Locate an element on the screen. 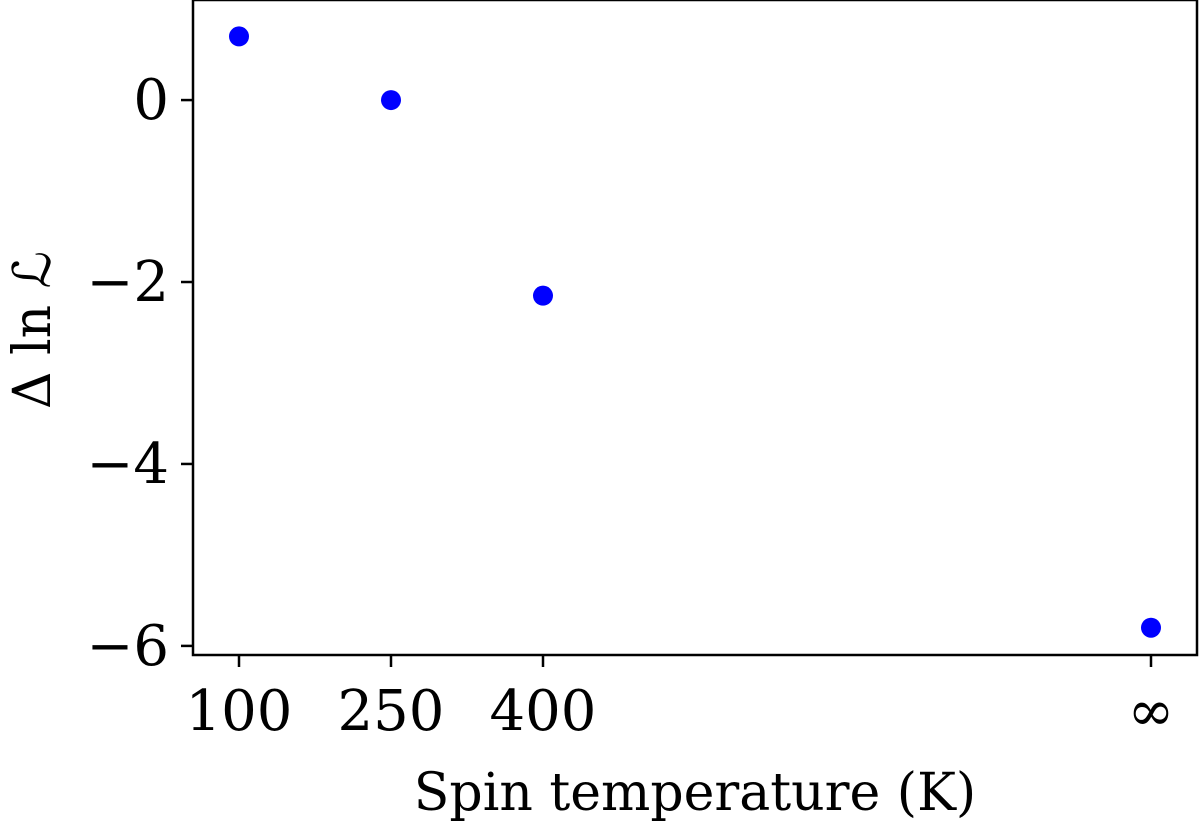  x-tick-label: 250 is located at coordinates (391, 711).